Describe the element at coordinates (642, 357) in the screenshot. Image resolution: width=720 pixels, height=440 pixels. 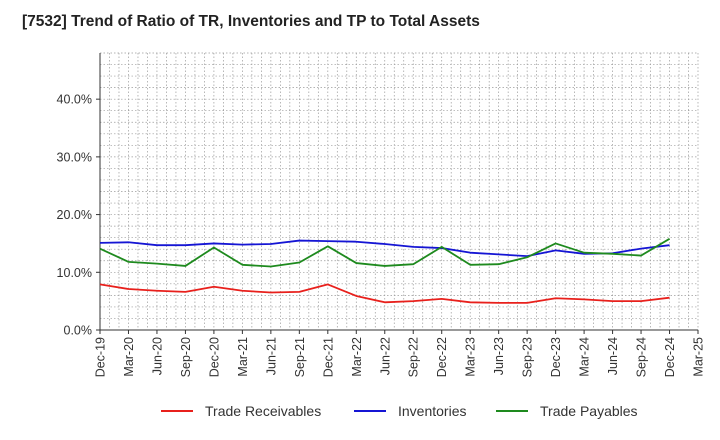
I see `x-tick-label: Sep-24` at that location.